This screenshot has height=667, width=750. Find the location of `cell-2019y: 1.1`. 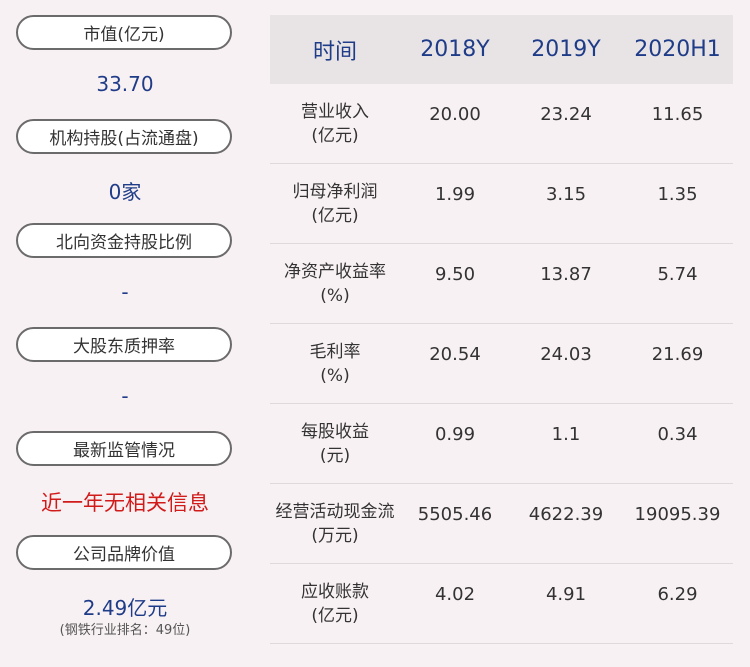

cell-2019y: 1.1 is located at coordinates (566, 434).